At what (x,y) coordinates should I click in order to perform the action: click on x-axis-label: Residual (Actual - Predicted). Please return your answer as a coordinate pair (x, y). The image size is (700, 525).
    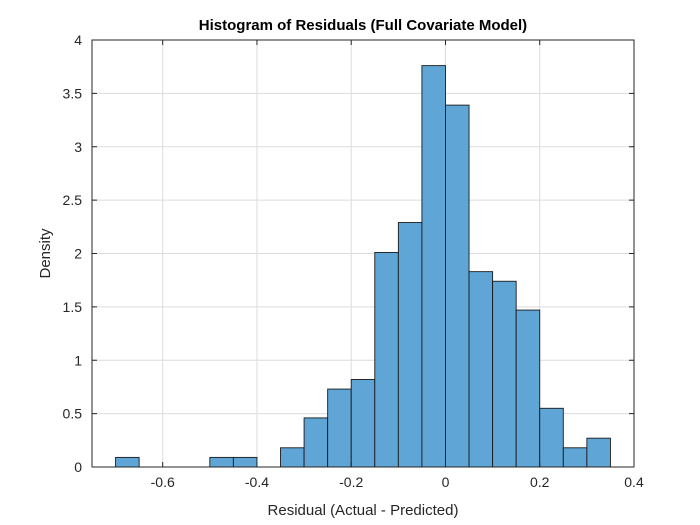
    Looking at the image, I should click on (363, 510).